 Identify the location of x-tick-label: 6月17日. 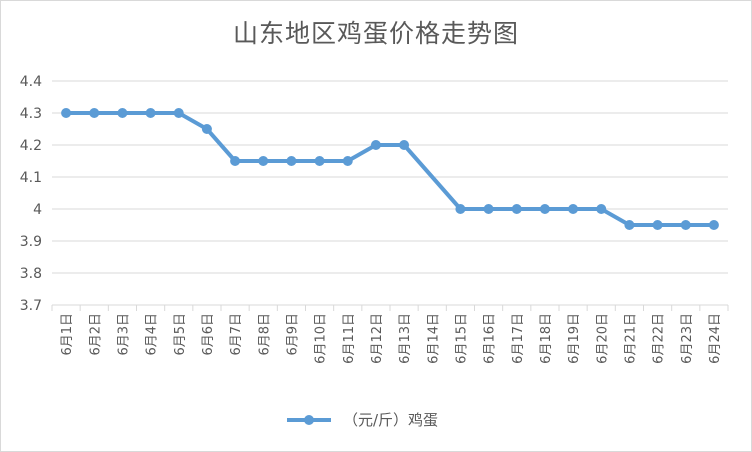
(518, 338).